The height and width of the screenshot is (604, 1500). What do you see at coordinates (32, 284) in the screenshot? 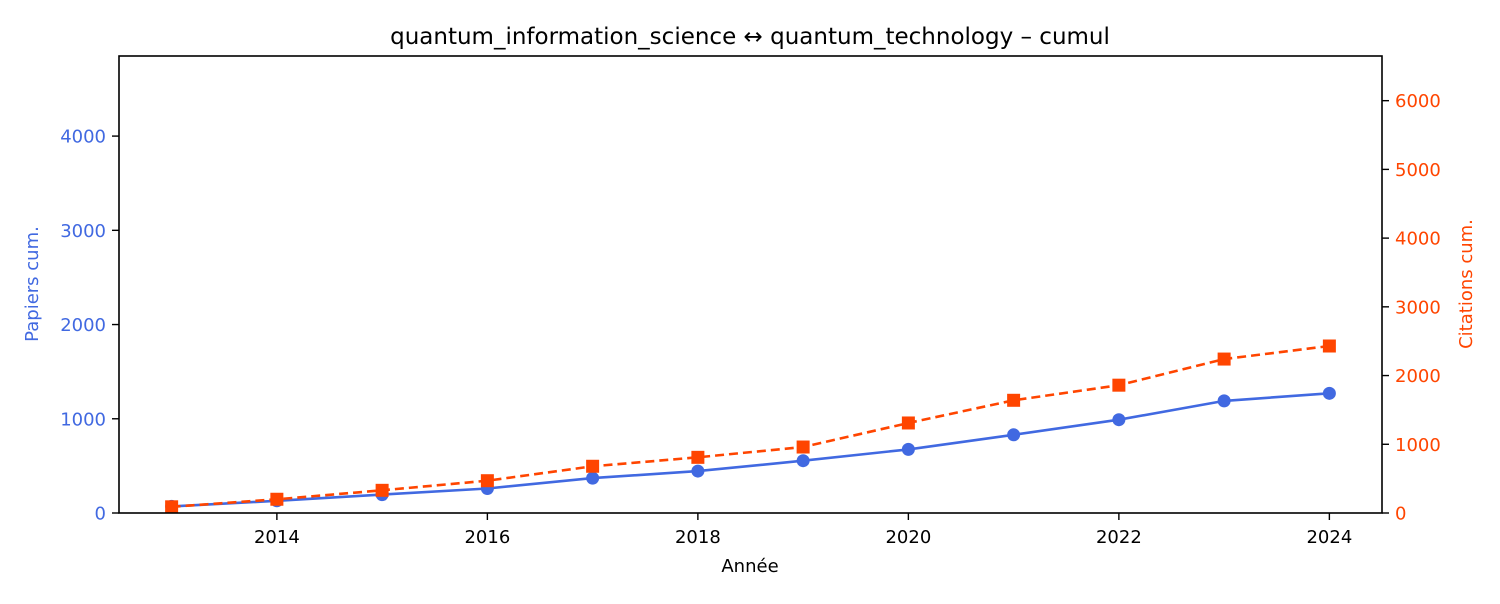
I see `y-axis-label-left: Papiers cum.` at bounding box center [32, 284].